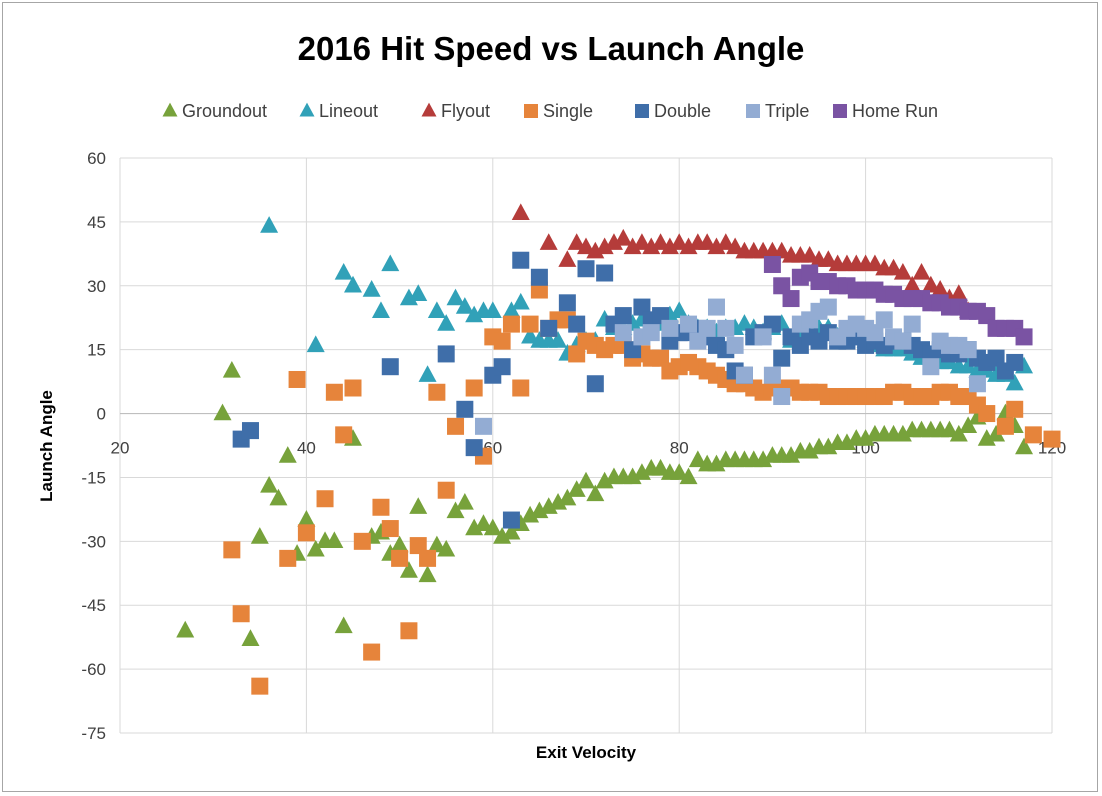 This screenshot has height=796, width=1102. What do you see at coordinates (93, 669) in the screenshot?
I see `y-tick-label: -60` at bounding box center [93, 669].